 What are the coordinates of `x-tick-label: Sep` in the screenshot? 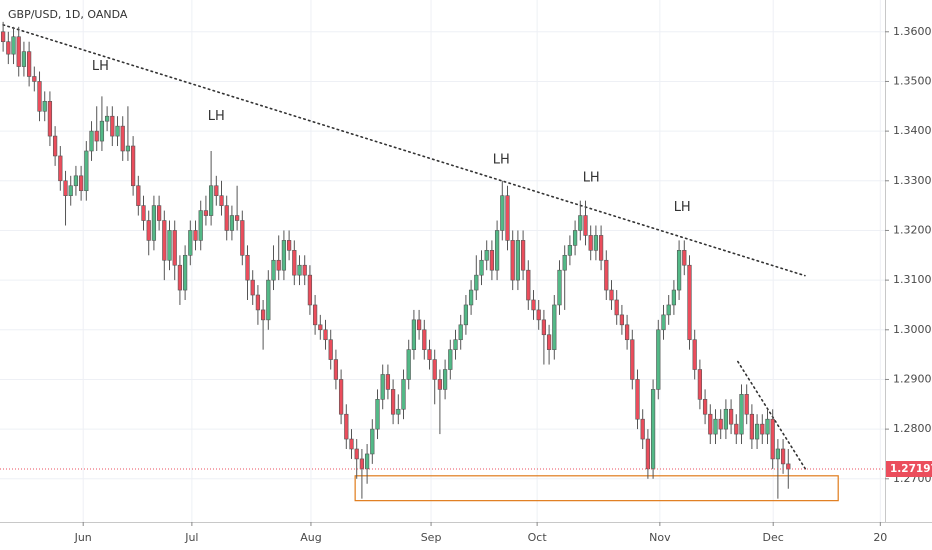 It's located at (431, 537).